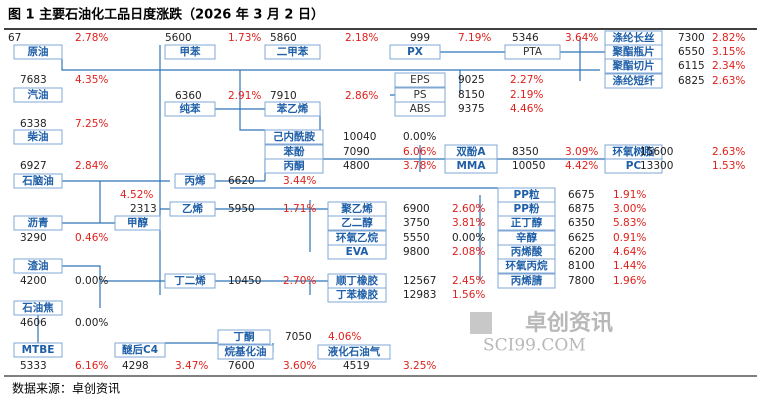  Describe the element at coordinates (33, 323) in the screenshot. I see `price: 4606` at that location.